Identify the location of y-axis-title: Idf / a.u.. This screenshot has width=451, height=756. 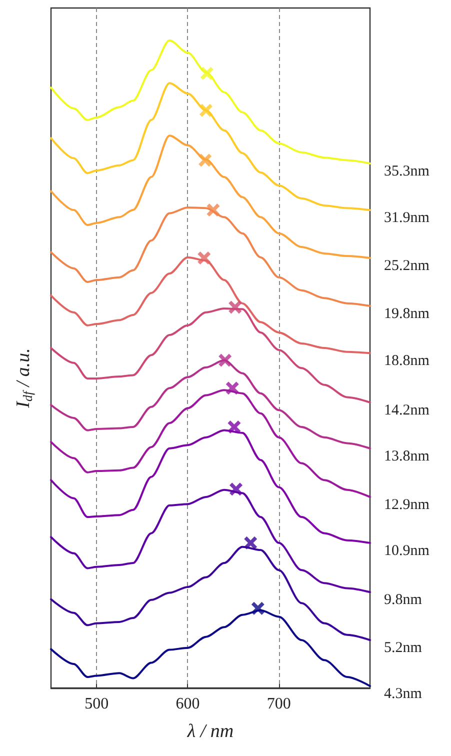
(24, 378).